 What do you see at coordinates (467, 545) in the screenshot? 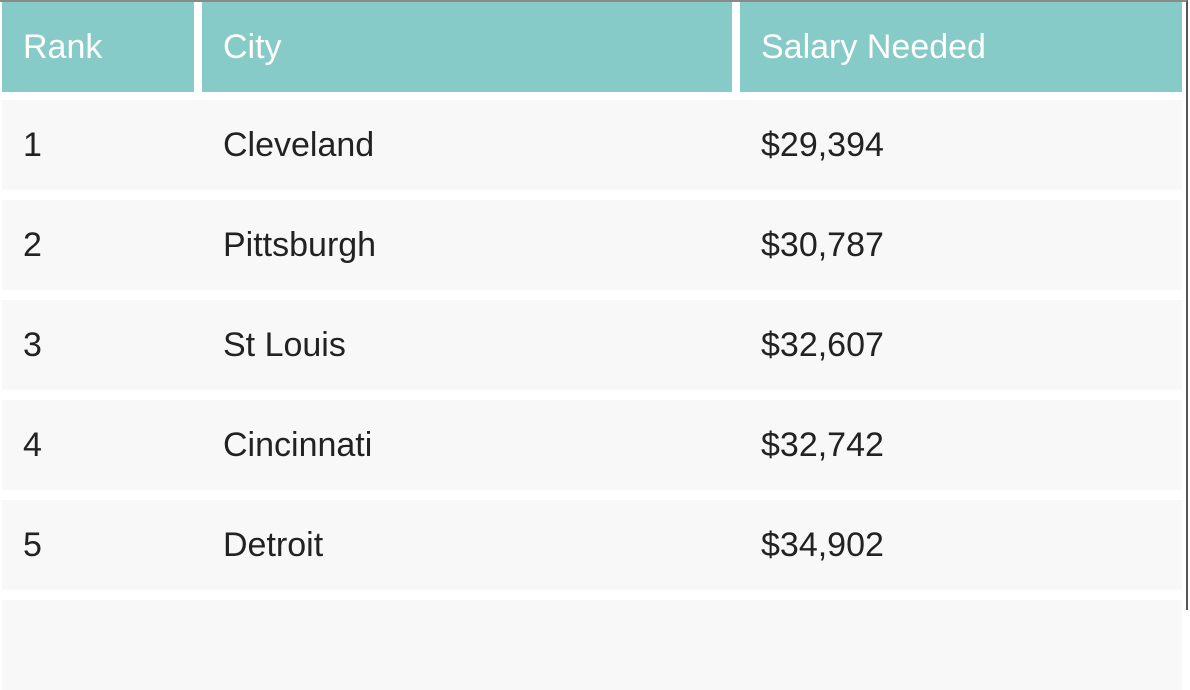
I see `cell-city: Detroit` at bounding box center [467, 545].